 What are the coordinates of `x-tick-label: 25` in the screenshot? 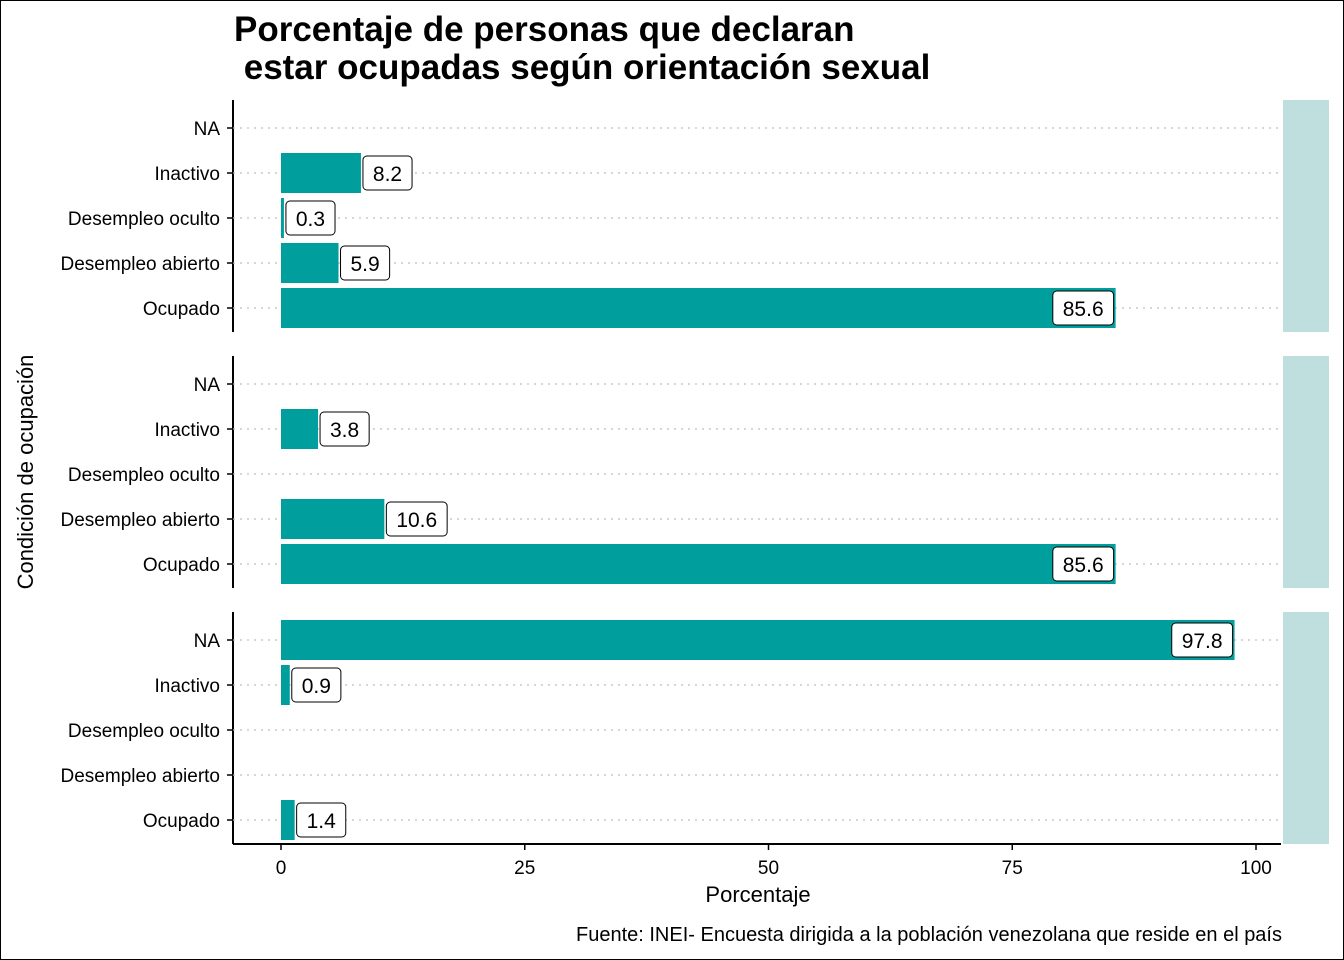 It's located at (524, 868).